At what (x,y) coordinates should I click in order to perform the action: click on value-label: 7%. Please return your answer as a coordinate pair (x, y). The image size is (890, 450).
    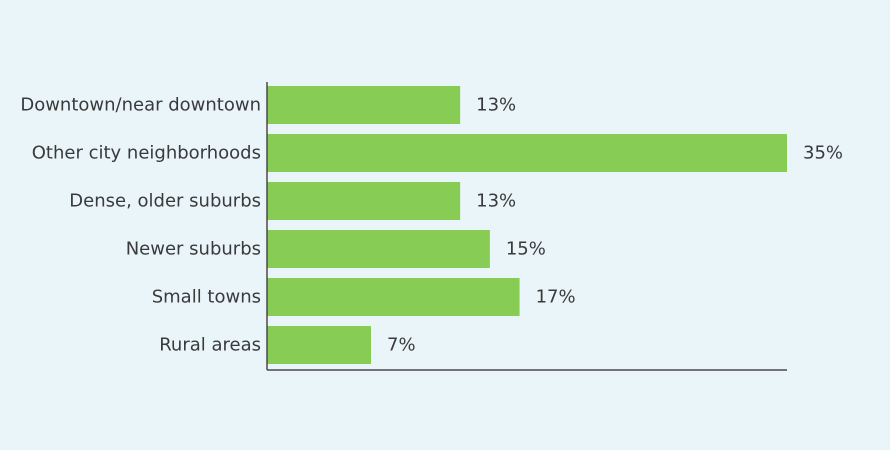
    Looking at the image, I should click on (401, 345).